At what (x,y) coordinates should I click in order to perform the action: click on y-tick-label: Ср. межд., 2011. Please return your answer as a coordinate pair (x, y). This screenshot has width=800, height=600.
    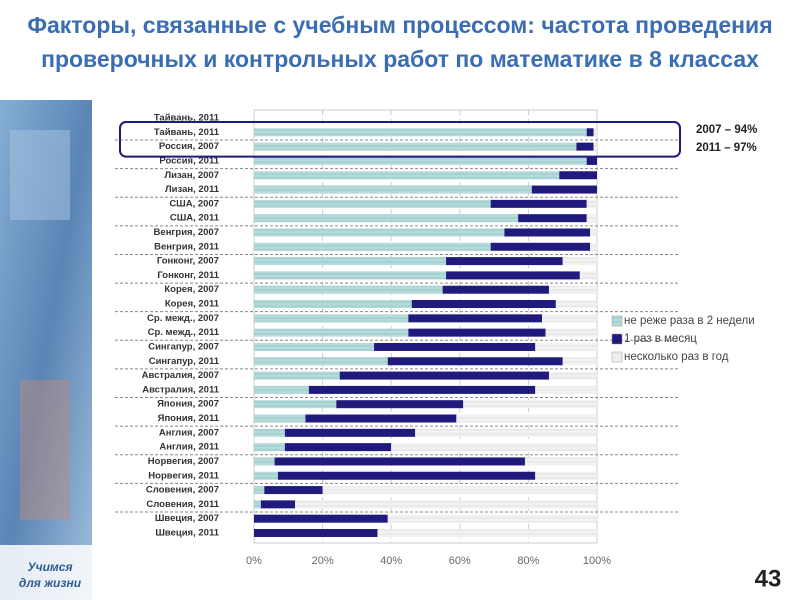
    Looking at the image, I should click on (184, 332).